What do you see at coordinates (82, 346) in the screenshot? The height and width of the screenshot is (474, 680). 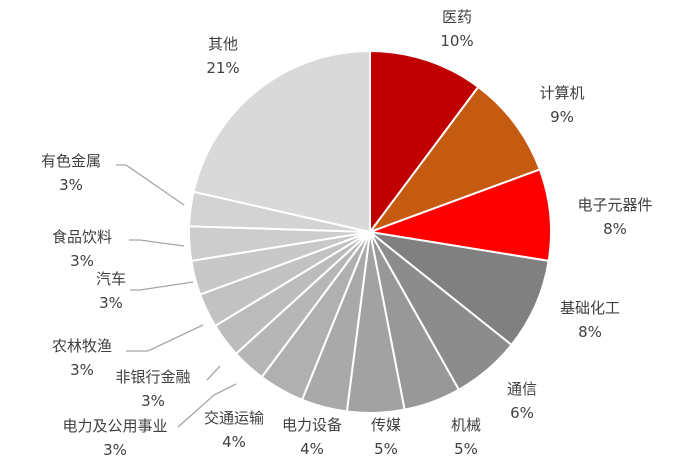 I see `slice-category-label: 农林牧渔` at bounding box center [82, 346].